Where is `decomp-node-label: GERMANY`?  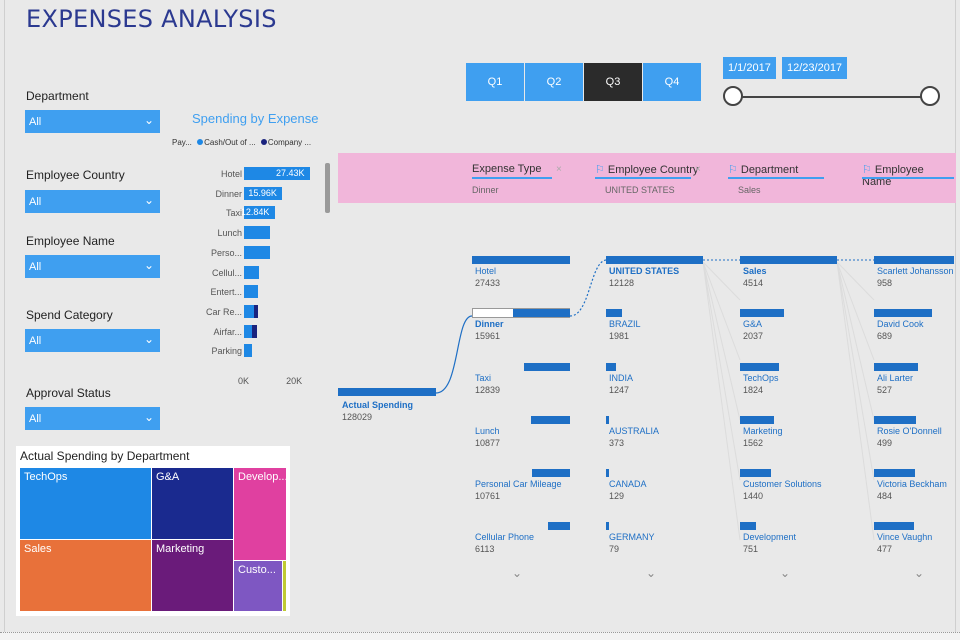 decomp-node-label: GERMANY is located at coordinates (632, 537).